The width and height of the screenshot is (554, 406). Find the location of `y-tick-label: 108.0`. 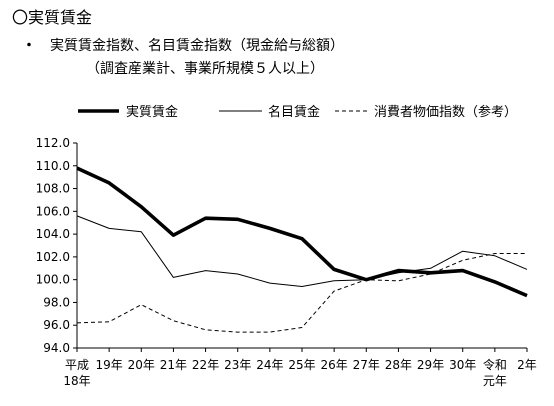

y-tick-label: 108.0 is located at coordinates (53, 189).